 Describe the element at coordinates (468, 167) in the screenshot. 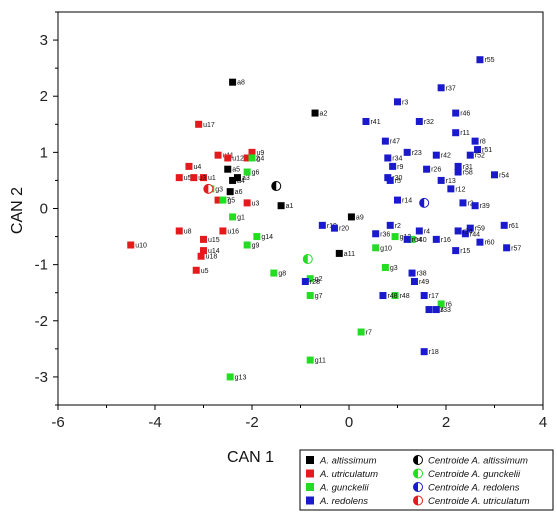

I see `point-label: r31` at that location.